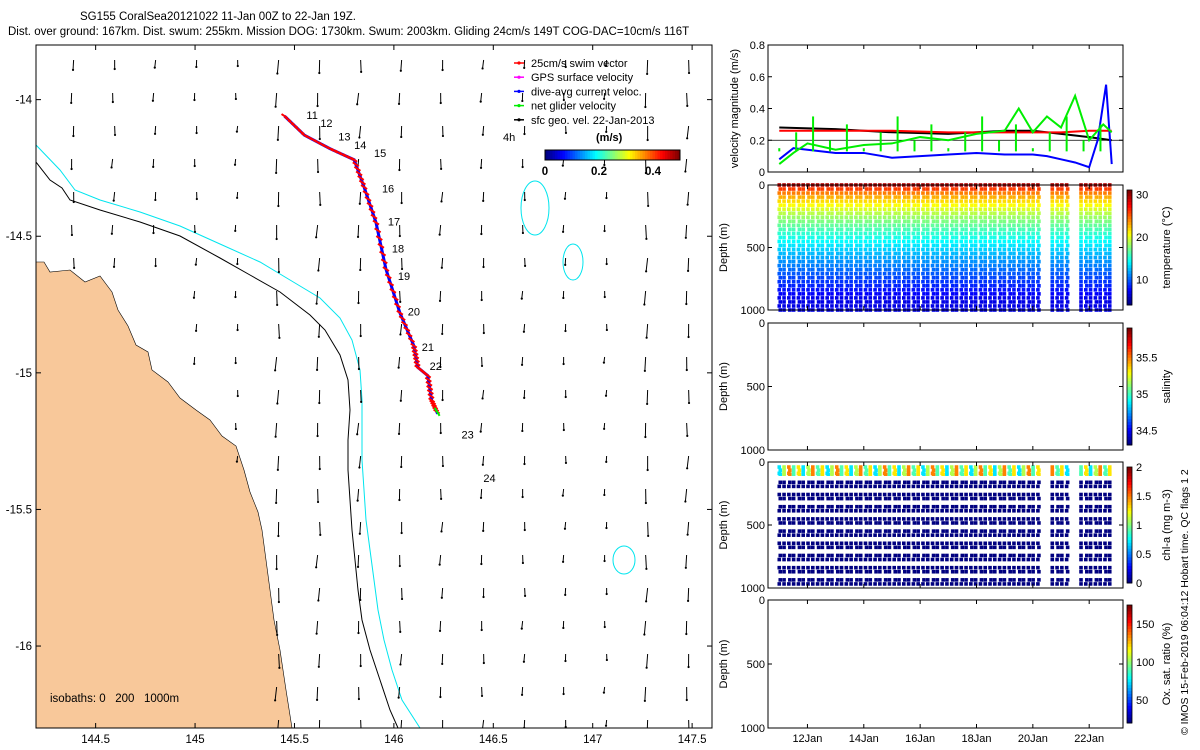 Image resolution: width=1200 pixels, height=750 pixels. I want to click on x-tick-label: 16Jan, so click(920, 739).